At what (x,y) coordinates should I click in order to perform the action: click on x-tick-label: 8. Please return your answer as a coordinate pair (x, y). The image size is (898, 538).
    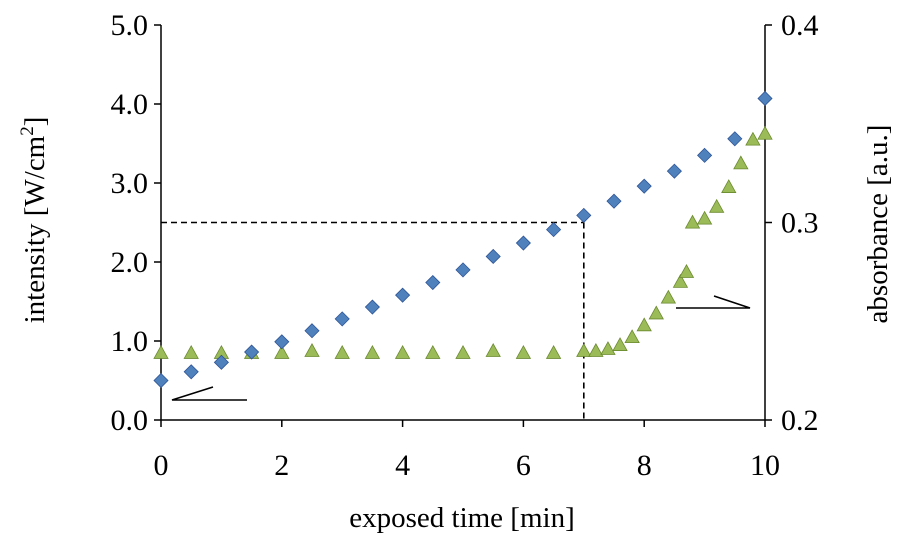
    Looking at the image, I should click on (644, 465).